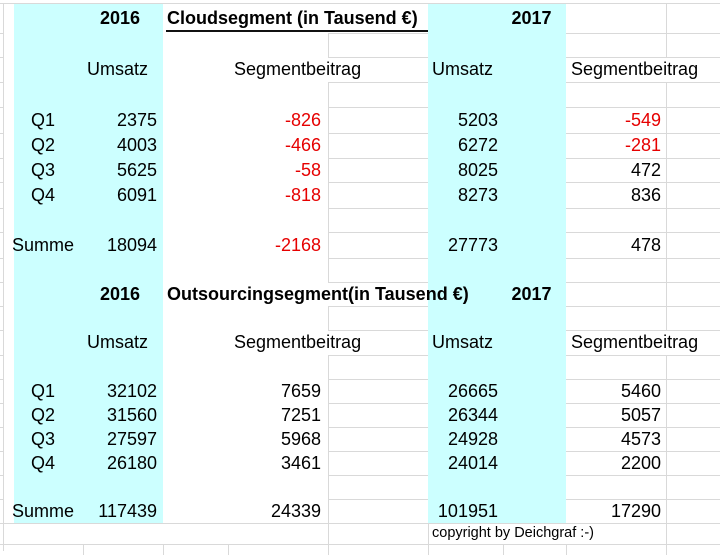 Image resolution: width=720 pixels, height=555 pixels. I want to click on cell-cloud-header-umsatz-2016: Umsatz, so click(118, 69).